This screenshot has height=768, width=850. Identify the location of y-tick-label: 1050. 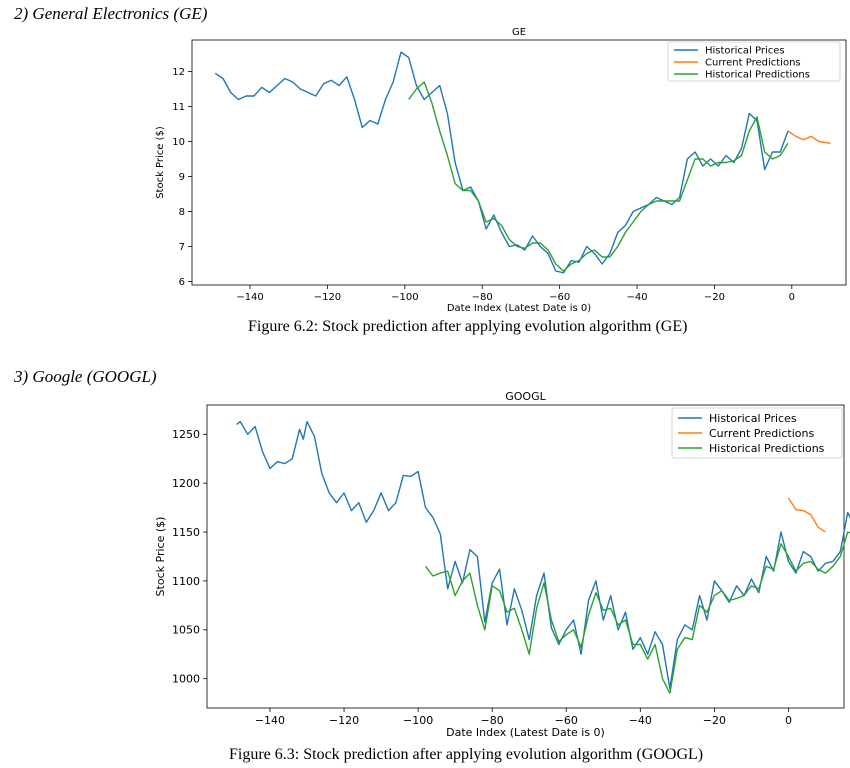
(186, 630).